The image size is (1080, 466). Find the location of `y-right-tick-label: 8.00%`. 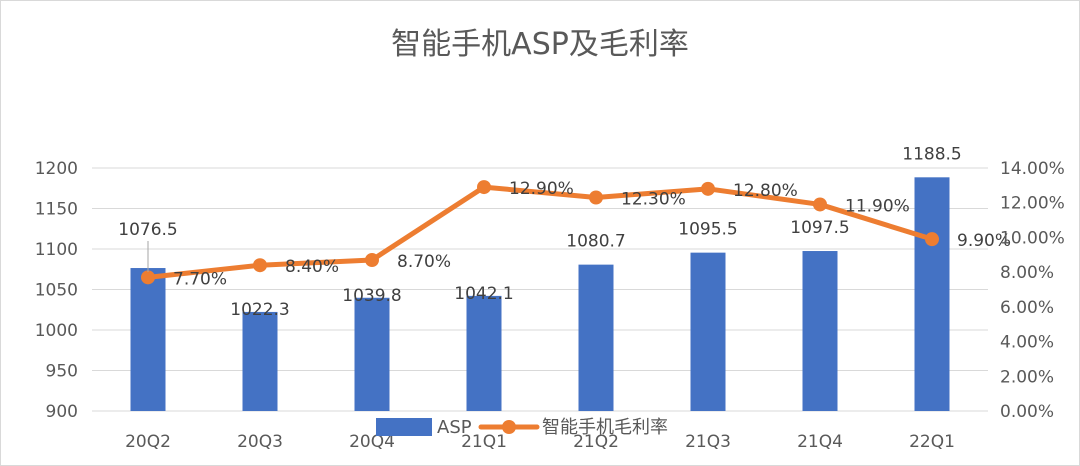

y-right-tick-label: 8.00% is located at coordinates (1027, 273).